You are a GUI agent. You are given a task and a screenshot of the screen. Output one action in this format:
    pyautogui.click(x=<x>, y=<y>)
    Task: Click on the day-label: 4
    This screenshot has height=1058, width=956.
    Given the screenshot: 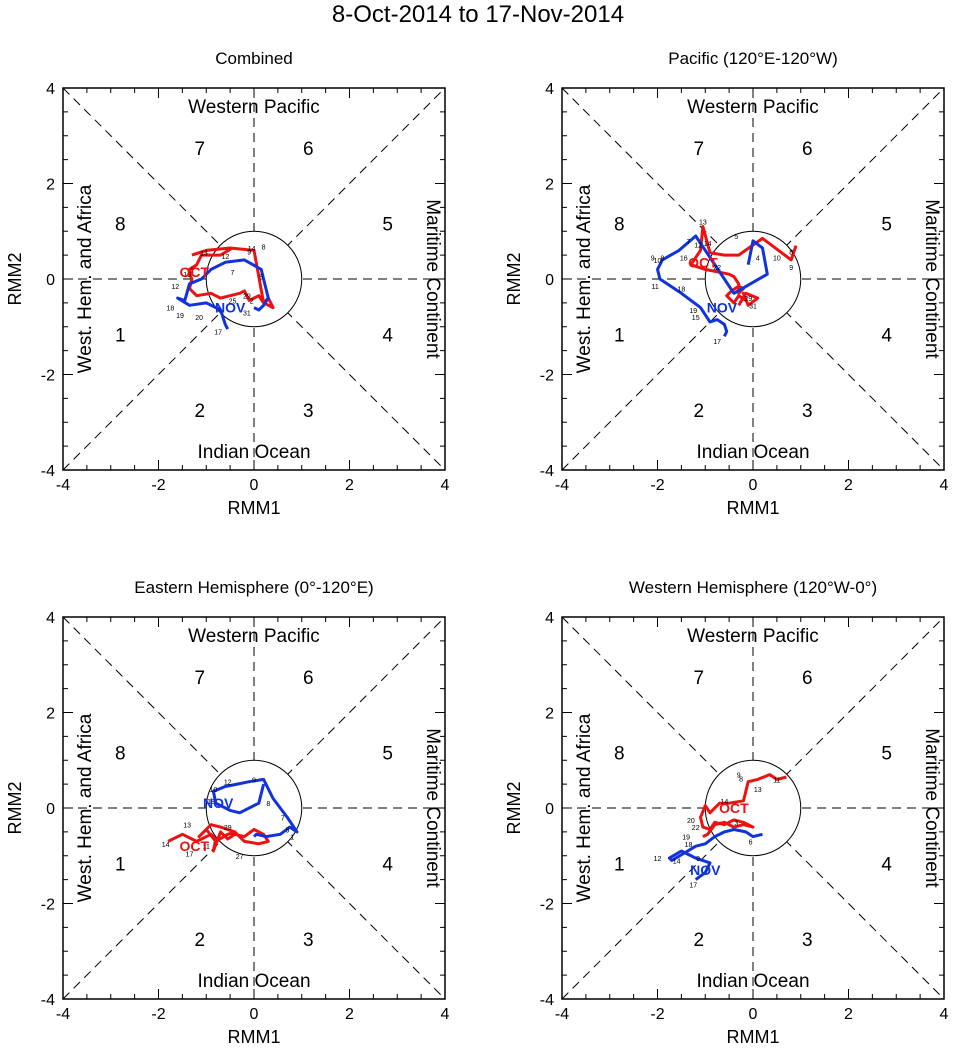 What is the action you would take?
    pyautogui.click(x=758, y=259)
    